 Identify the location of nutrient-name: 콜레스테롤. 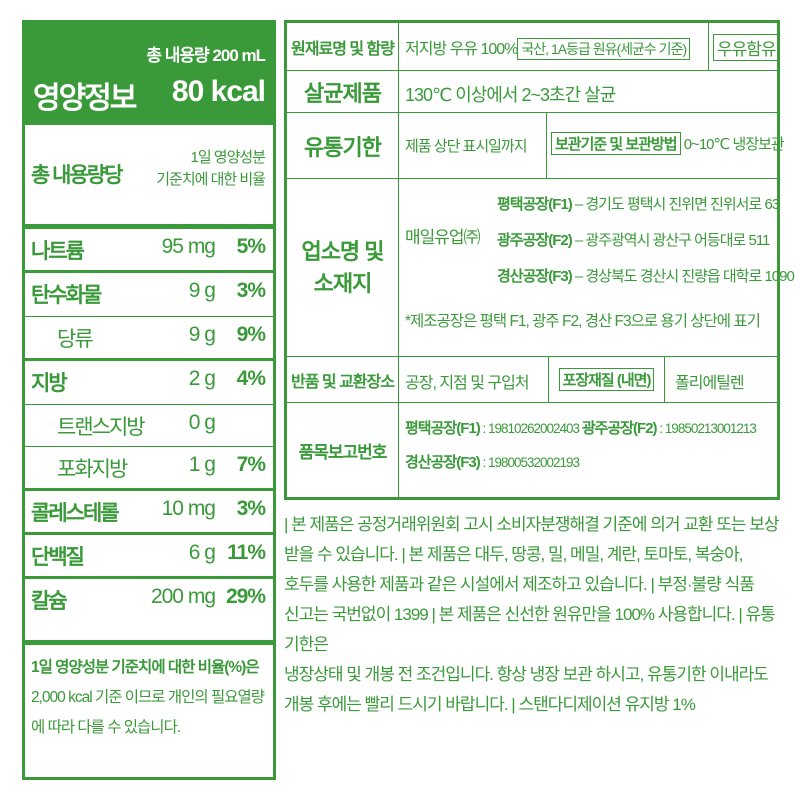
(75, 513).